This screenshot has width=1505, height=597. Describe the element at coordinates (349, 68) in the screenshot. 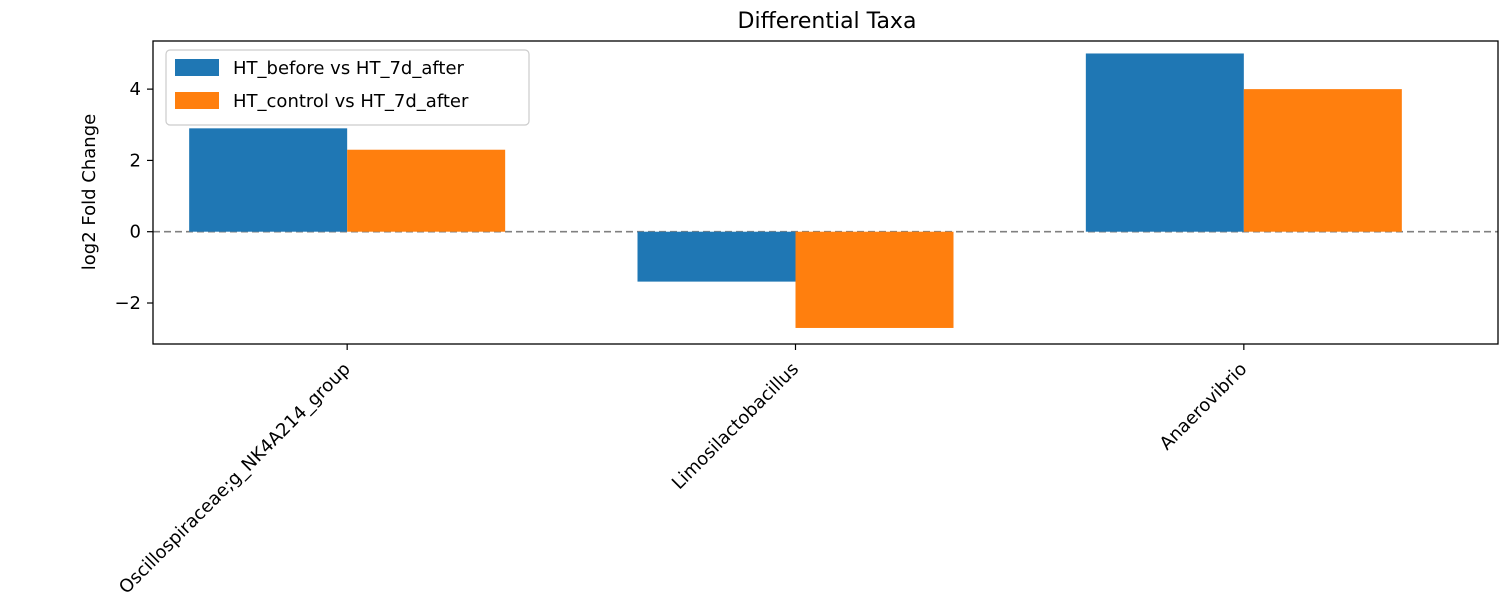

I see `legend-label: HT_before vs HT_7d_after` at that location.